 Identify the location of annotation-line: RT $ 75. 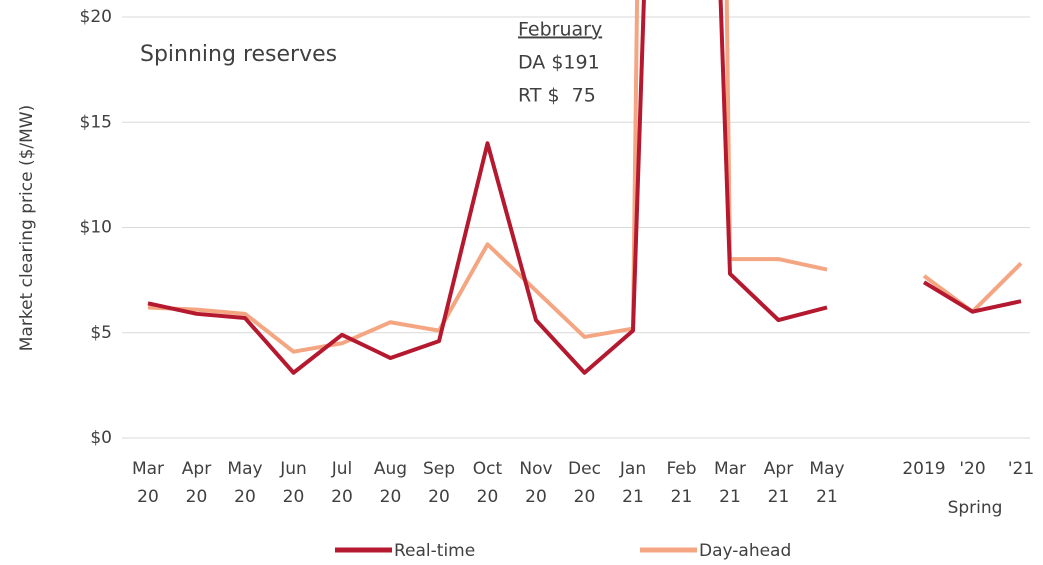
(557, 96).